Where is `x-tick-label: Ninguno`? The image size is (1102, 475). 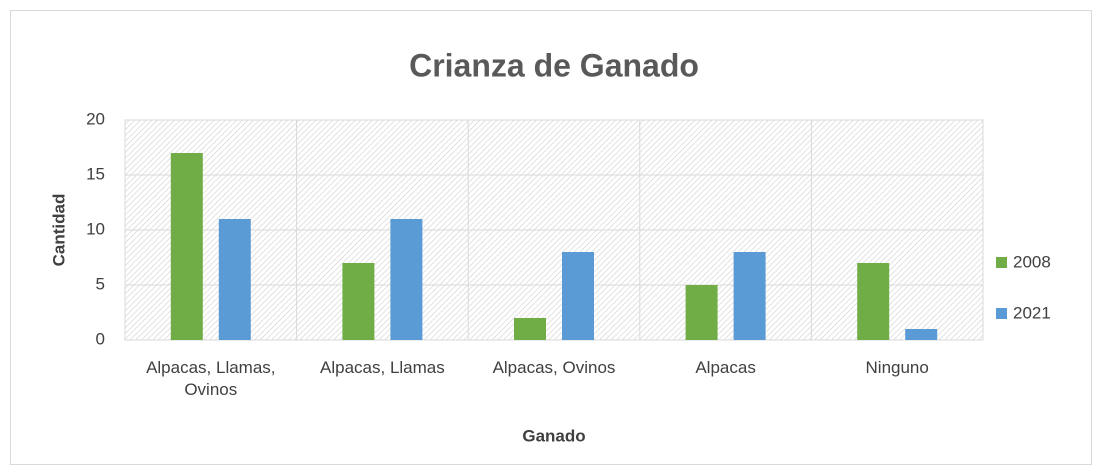
x-tick-label: Ninguno is located at coordinates (897, 367).